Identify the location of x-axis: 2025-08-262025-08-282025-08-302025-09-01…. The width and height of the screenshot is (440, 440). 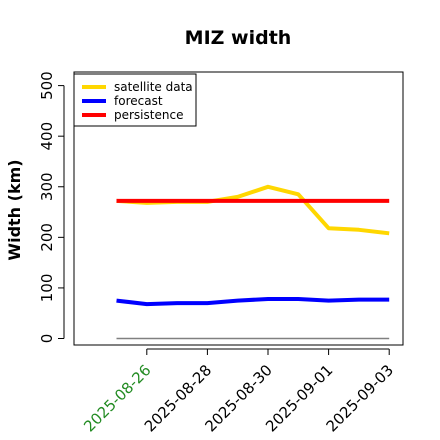
(238, 391).